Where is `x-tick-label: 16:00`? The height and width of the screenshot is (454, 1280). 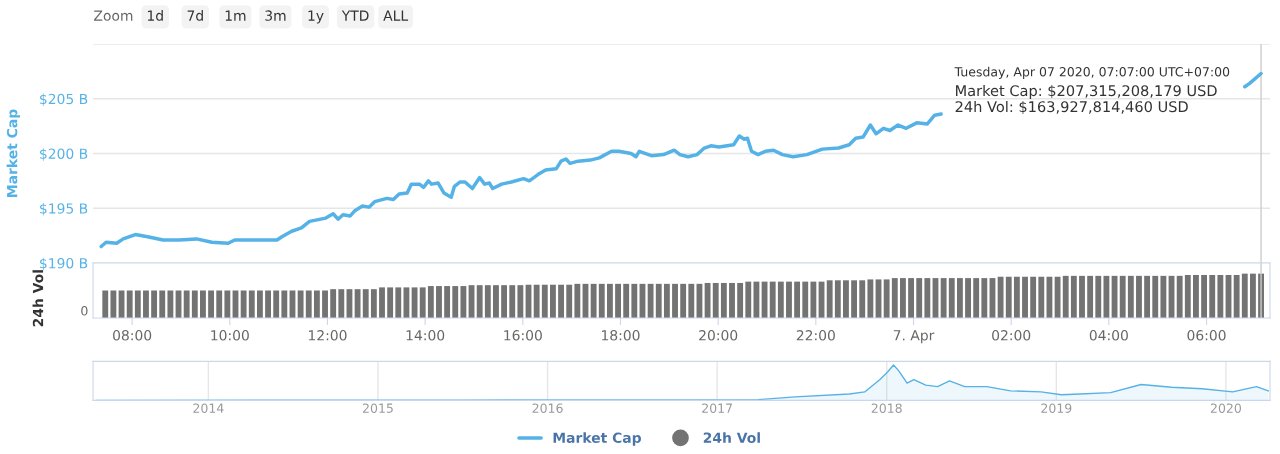
x-tick-label: 16:00 is located at coordinates (523, 335).